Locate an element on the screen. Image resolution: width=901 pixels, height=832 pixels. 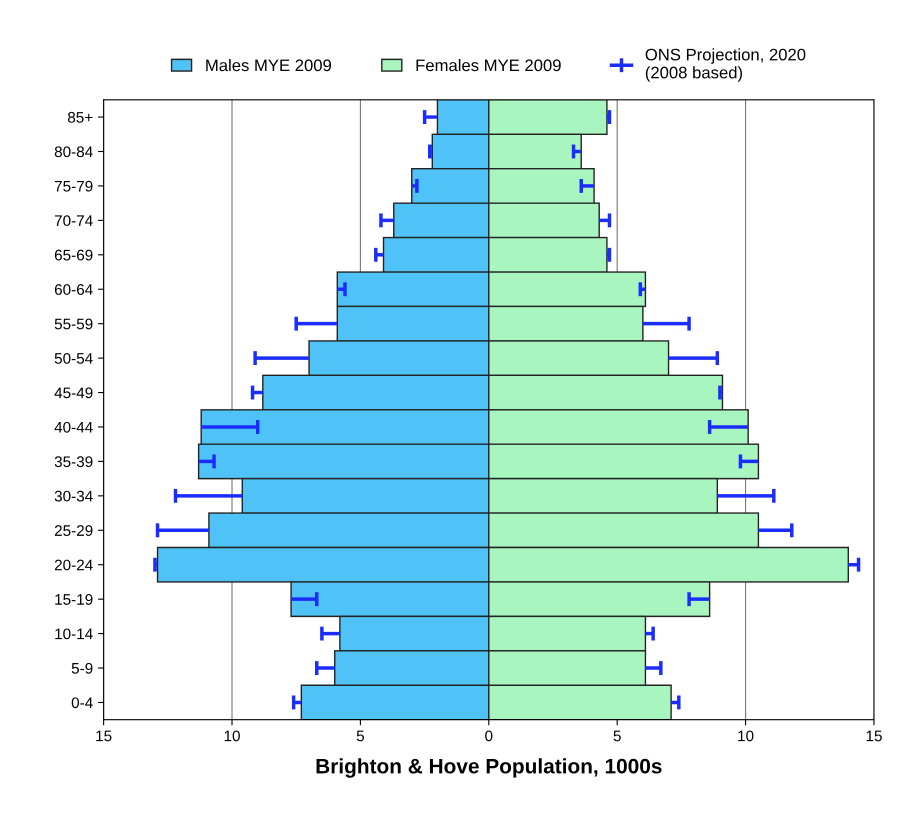
y-tick-label: 70-74 is located at coordinates (73, 220).